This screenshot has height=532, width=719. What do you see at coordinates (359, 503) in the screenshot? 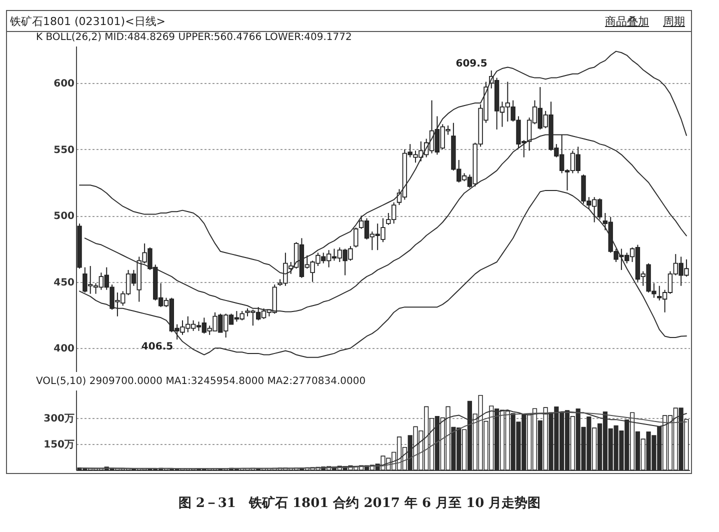
I see `caption: 图 2－31 铁矿石 1801 合约 2017 年 6 月至 10 月走势图` at bounding box center [359, 503].